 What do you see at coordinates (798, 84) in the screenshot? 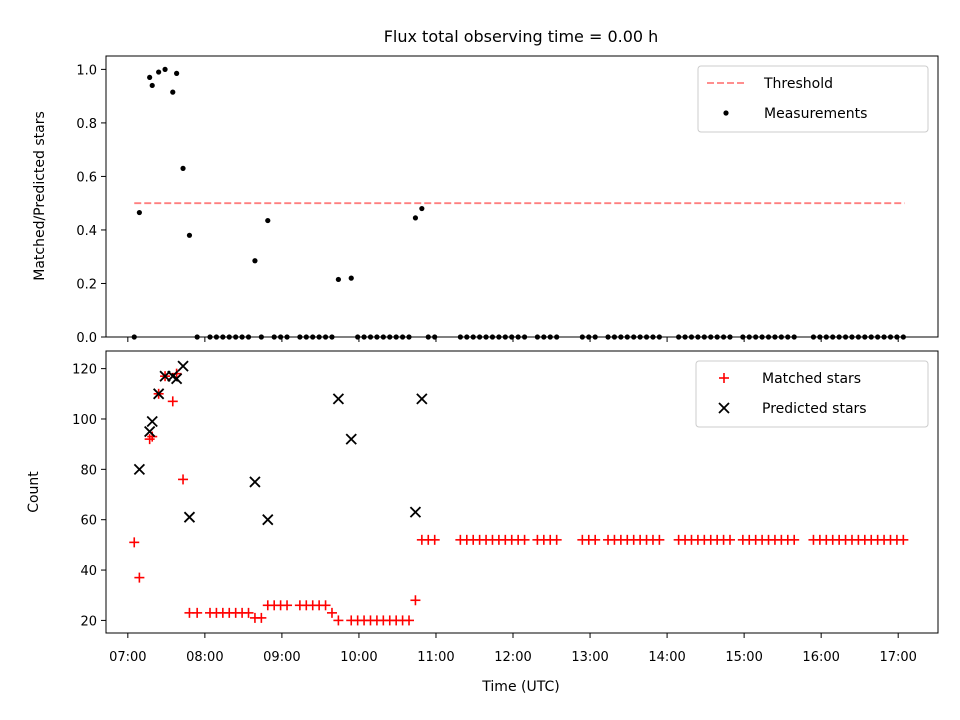
I see `legend-label: Threshold` at bounding box center [798, 84].